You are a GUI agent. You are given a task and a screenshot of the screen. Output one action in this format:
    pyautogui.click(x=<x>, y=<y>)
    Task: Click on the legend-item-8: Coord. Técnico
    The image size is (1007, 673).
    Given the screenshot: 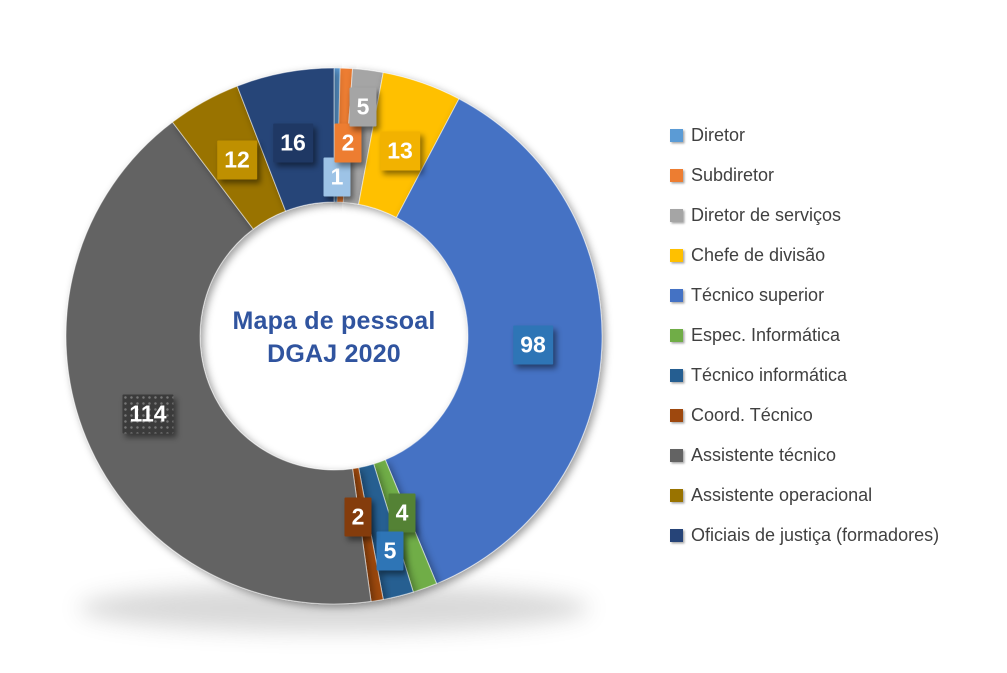 What is the action you would take?
    pyautogui.click(x=804, y=415)
    